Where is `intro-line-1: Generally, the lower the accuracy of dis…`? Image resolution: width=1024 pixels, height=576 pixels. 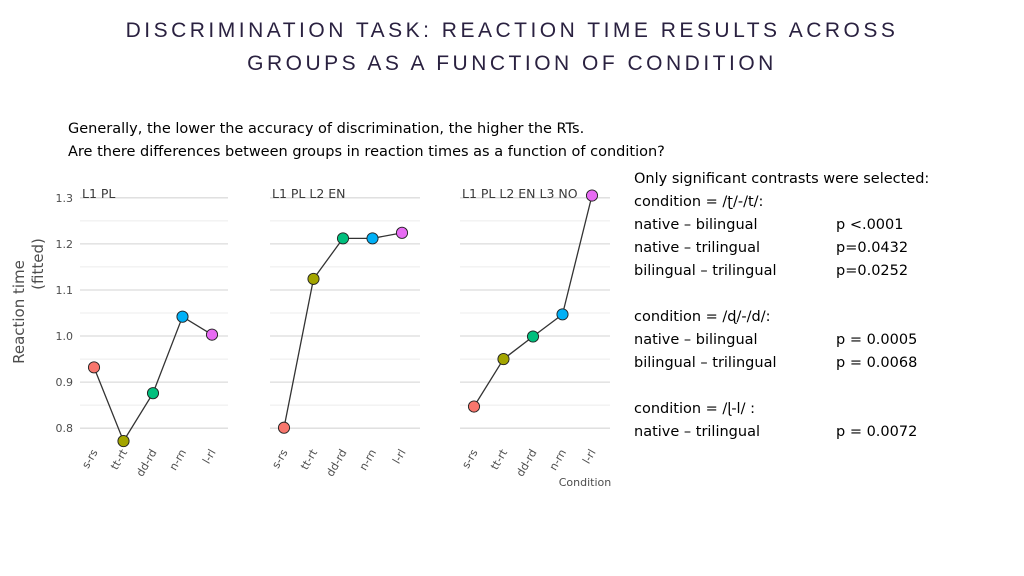 intro-line-1: Generally, the lower the accuracy of dis… is located at coordinates (326, 129).